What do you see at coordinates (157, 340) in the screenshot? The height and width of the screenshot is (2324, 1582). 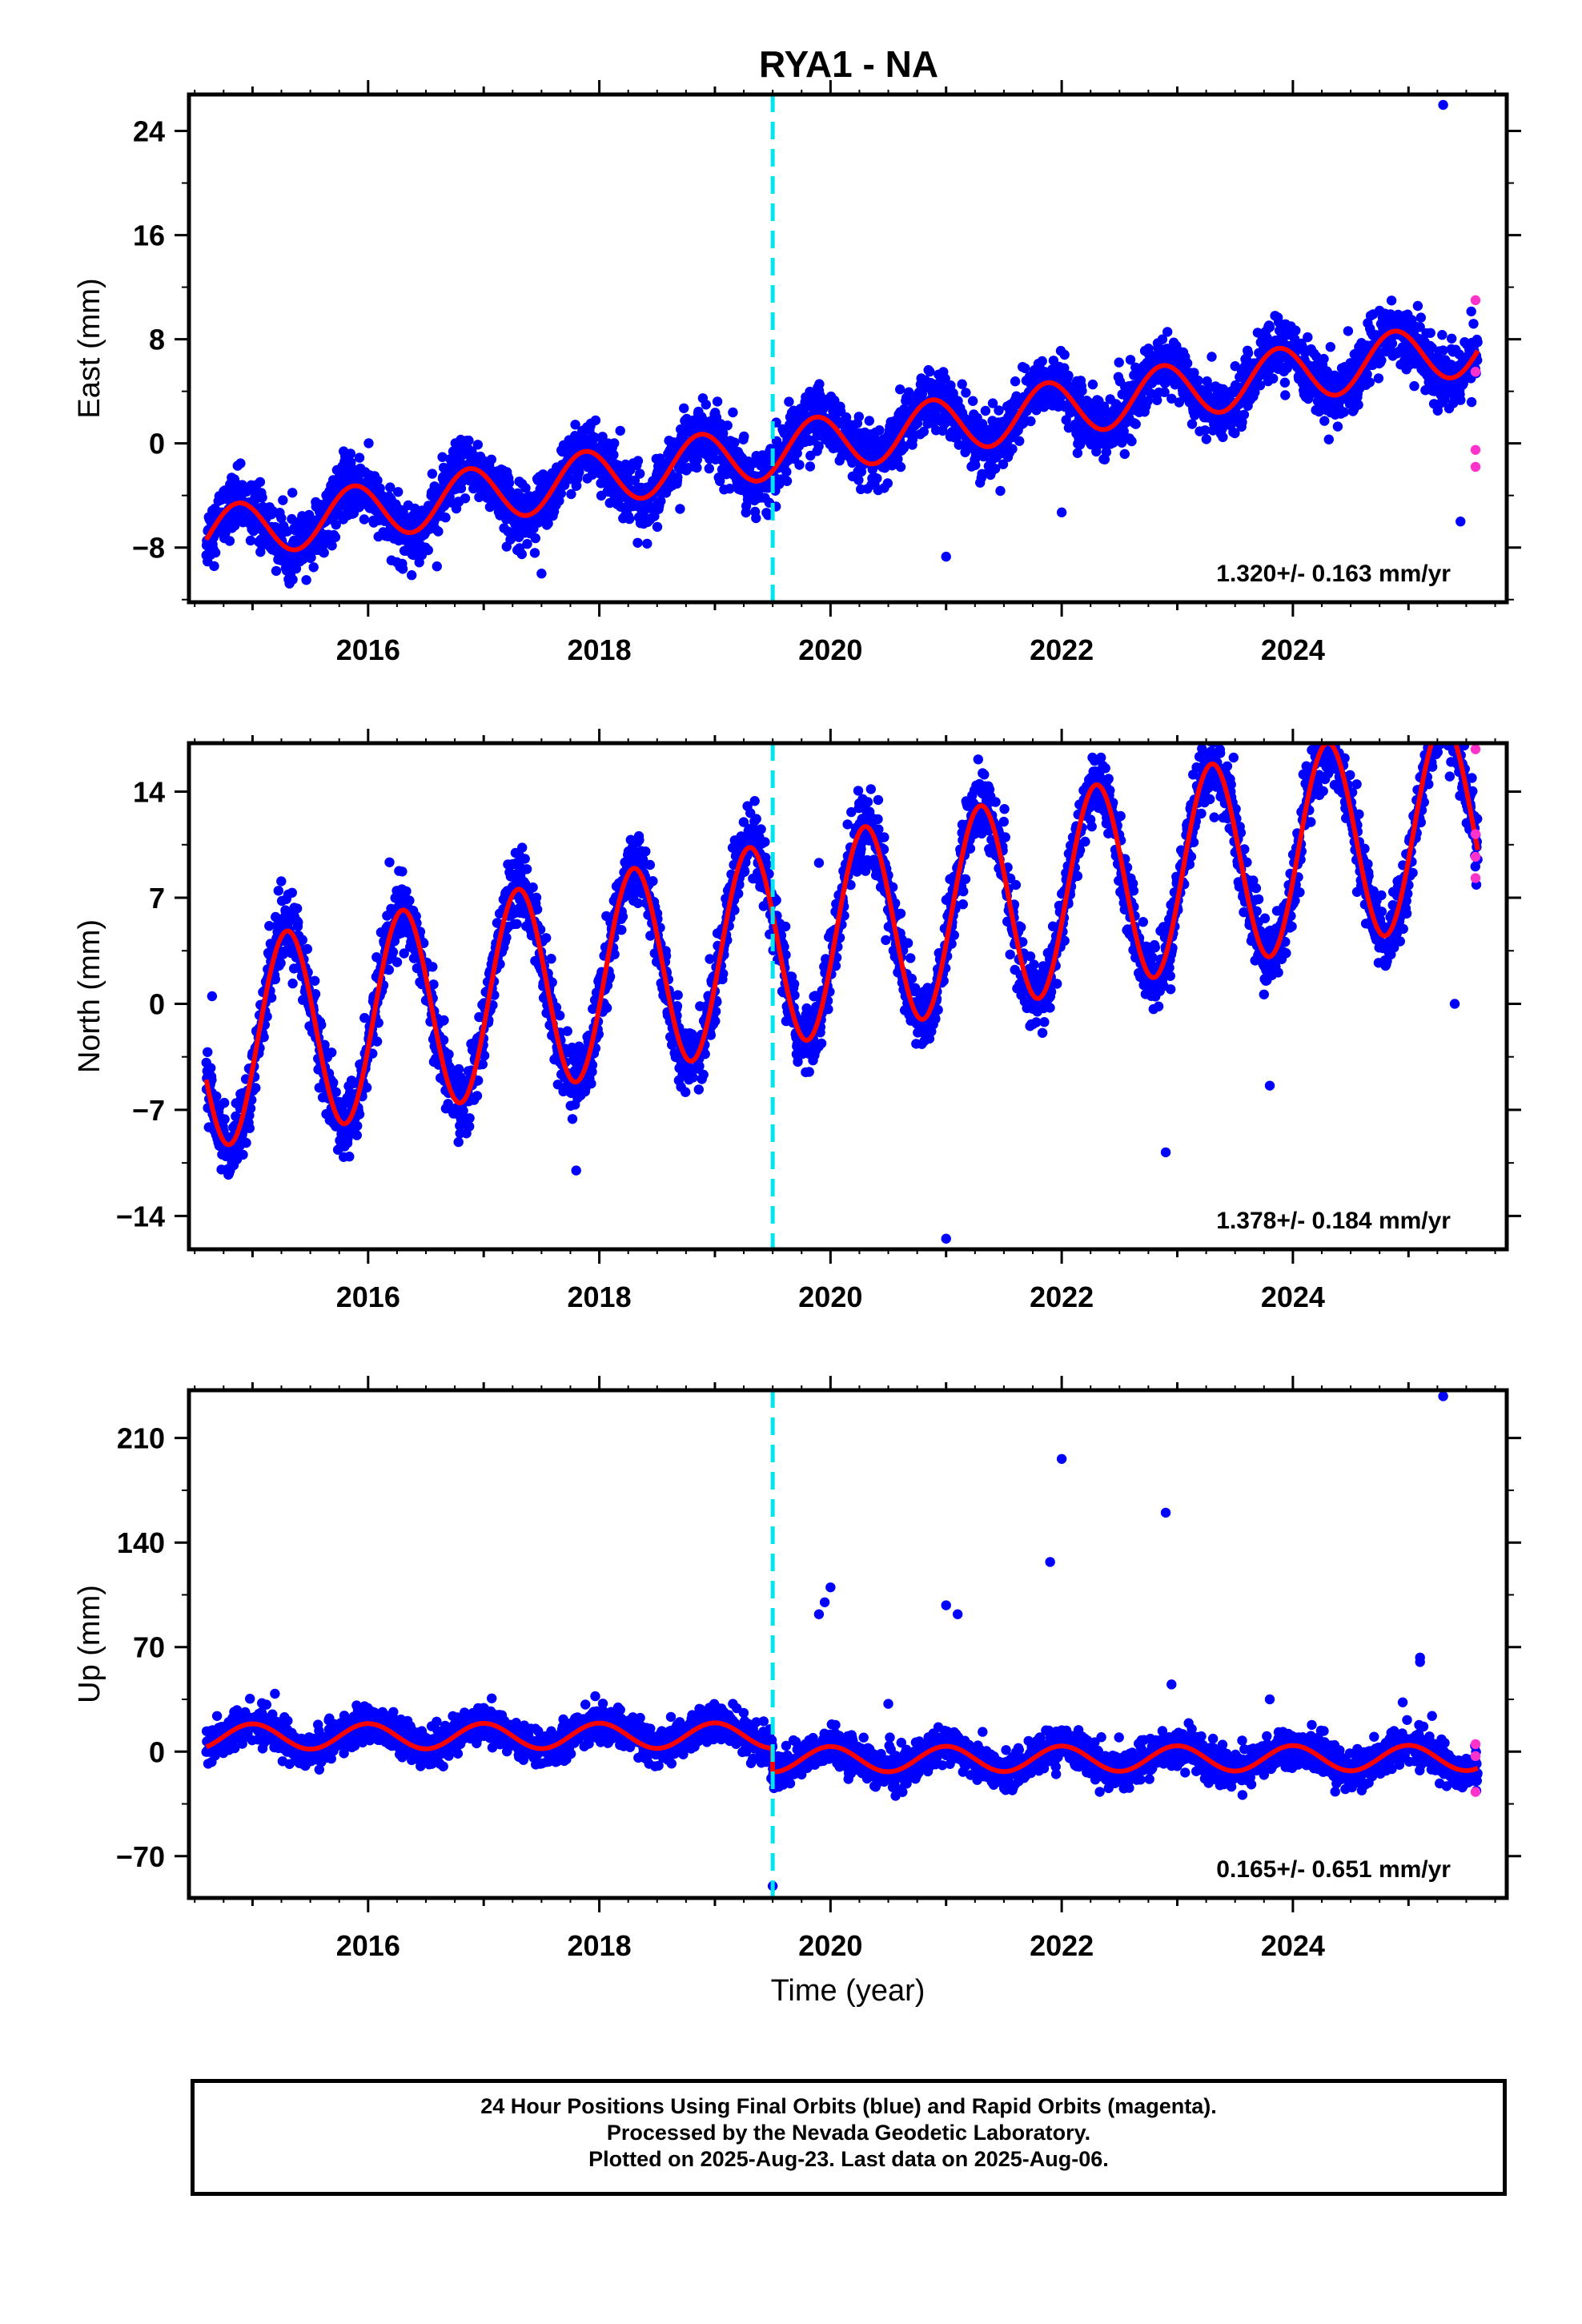 I see `y-tick-label: 8` at bounding box center [157, 340].